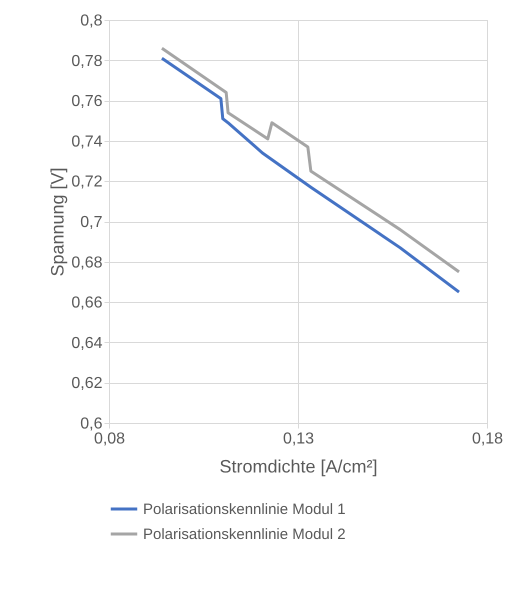 The width and height of the screenshot is (514, 595). I want to click on y-tick-label: 0,74, so click(87, 141).